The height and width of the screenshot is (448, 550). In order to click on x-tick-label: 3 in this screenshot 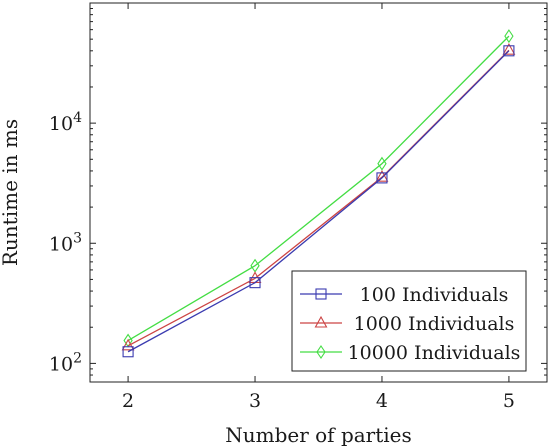, I will do `click(255, 401)`.